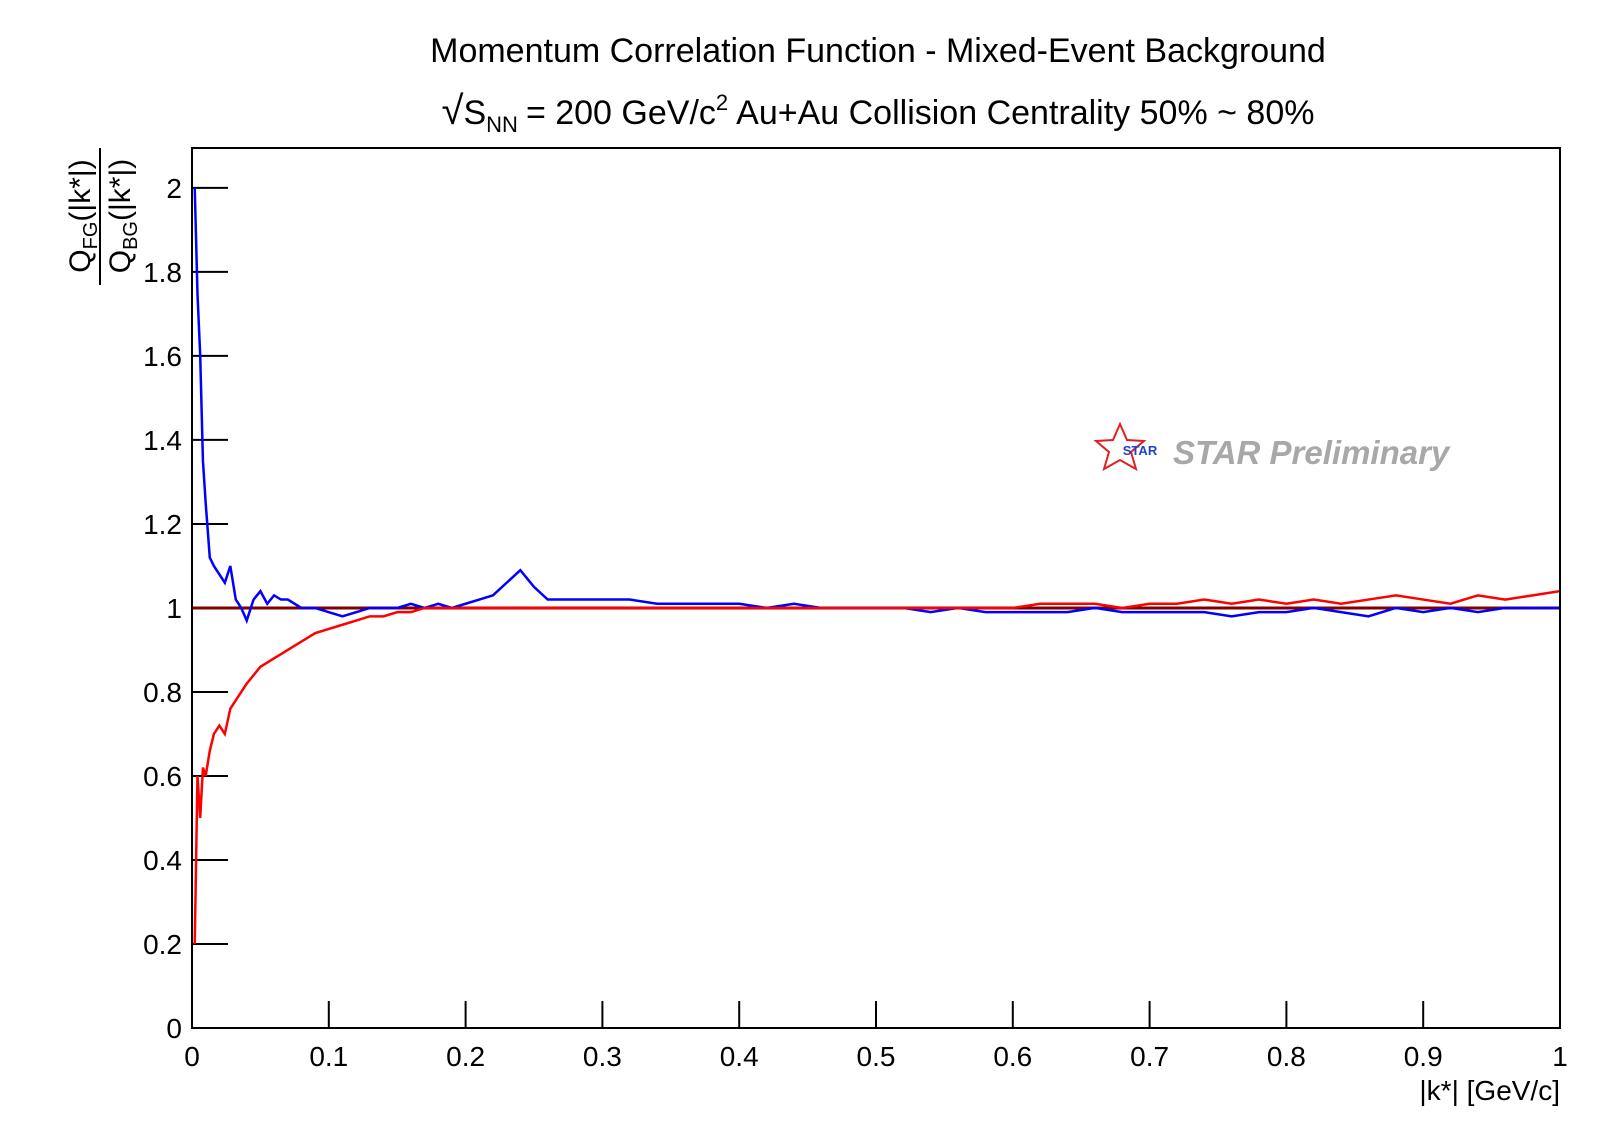 This screenshot has height=1133, width=1602. What do you see at coordinates (162, 776) in the screenshot?
I see `y-tick-label: 0.6` at bounding box center [162, 776].